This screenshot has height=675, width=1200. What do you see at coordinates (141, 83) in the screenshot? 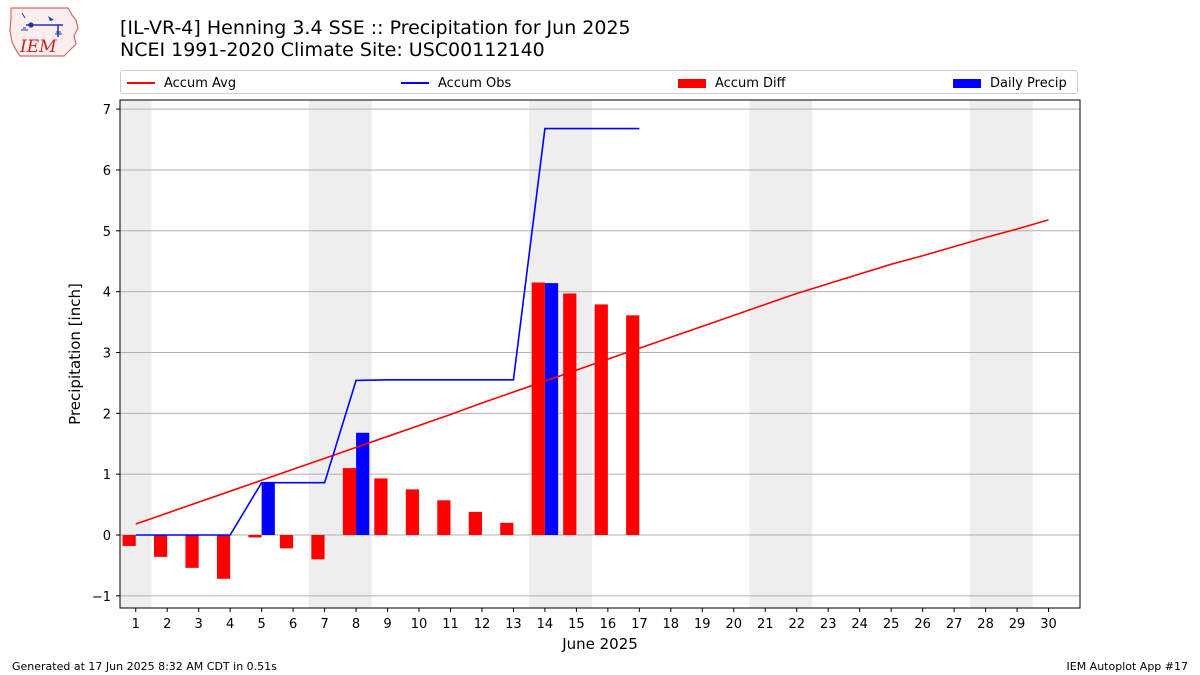
I see `legend-swatch-accum-avg` at bounding box center [141, 83].